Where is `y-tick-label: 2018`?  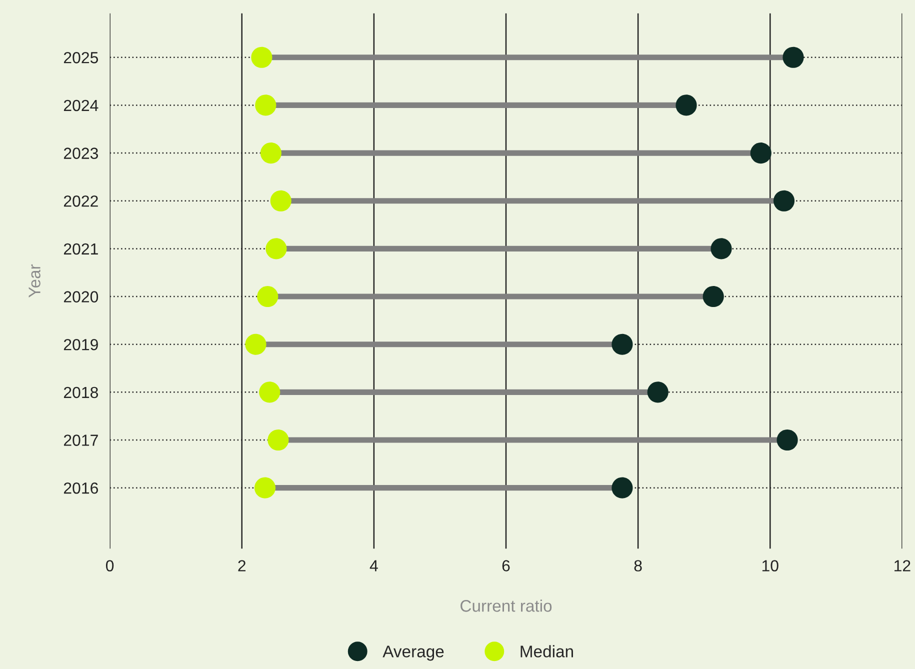 y-tick-label: 2018 is located at coordinates (81, 392).